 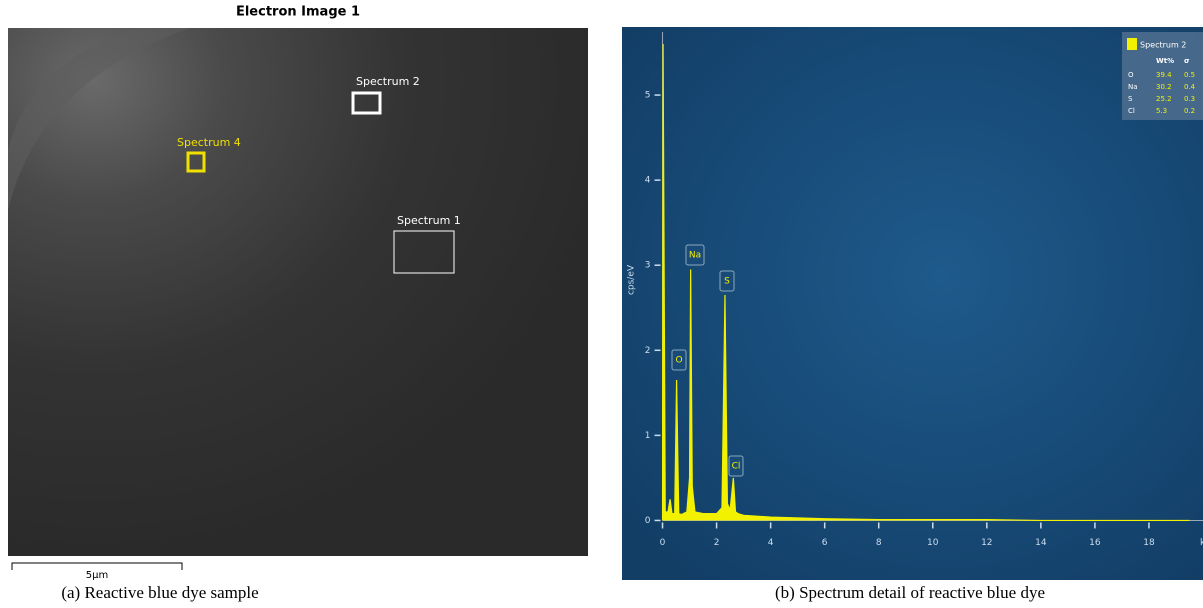 I want to click on legend-cell: Cl, so click(x=1131, y=111).